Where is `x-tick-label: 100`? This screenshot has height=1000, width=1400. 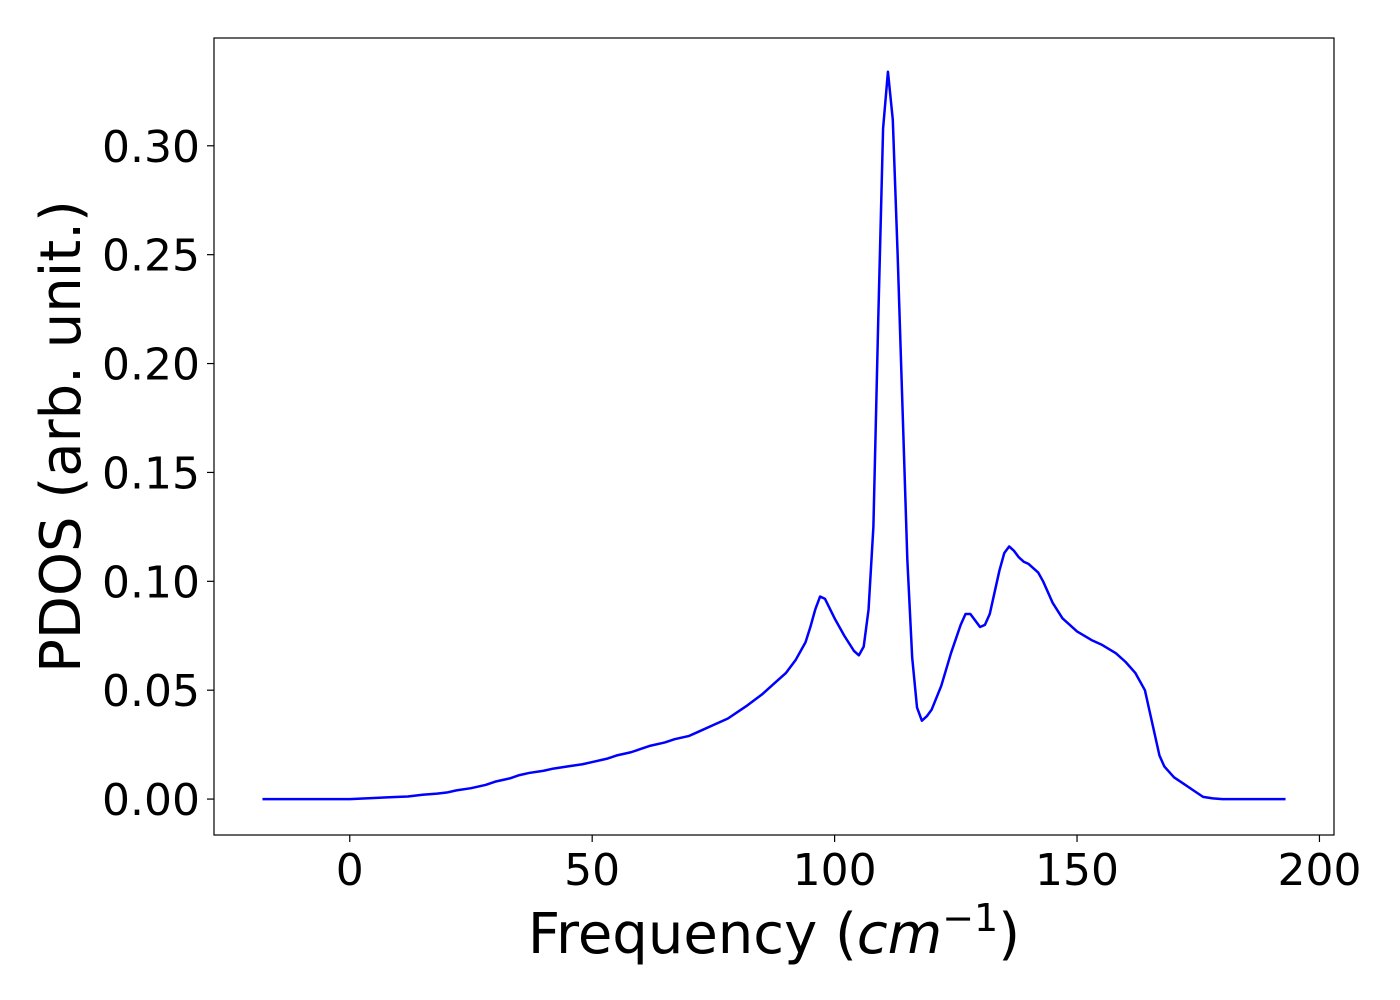
x-tick-label: 100 is located at coordinates (835, 870).